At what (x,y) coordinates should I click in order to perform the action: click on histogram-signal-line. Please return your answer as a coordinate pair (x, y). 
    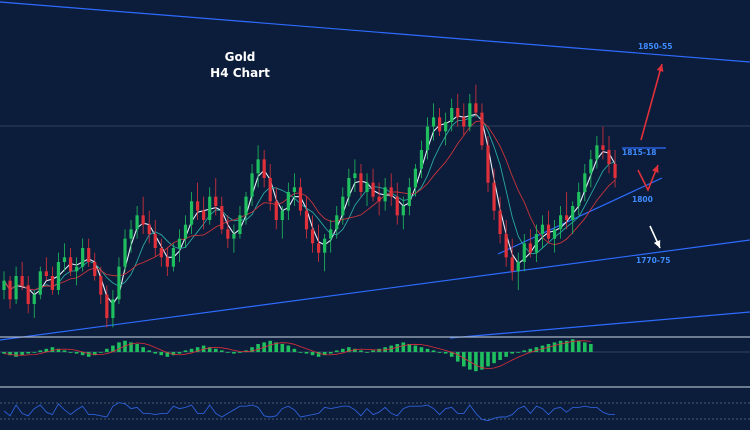
    Looking at the image, I should click on (297, 355).